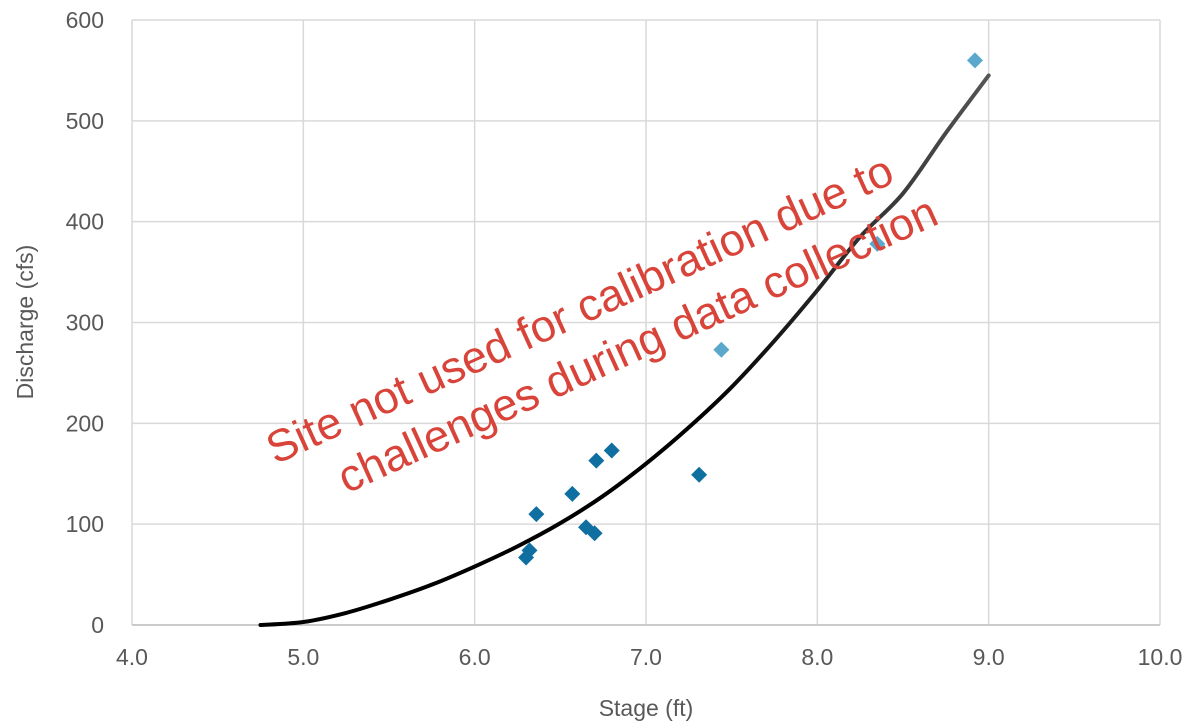 The image size is (1201, 728). I want to click on y-tick-label: 200, so click(85, 423).